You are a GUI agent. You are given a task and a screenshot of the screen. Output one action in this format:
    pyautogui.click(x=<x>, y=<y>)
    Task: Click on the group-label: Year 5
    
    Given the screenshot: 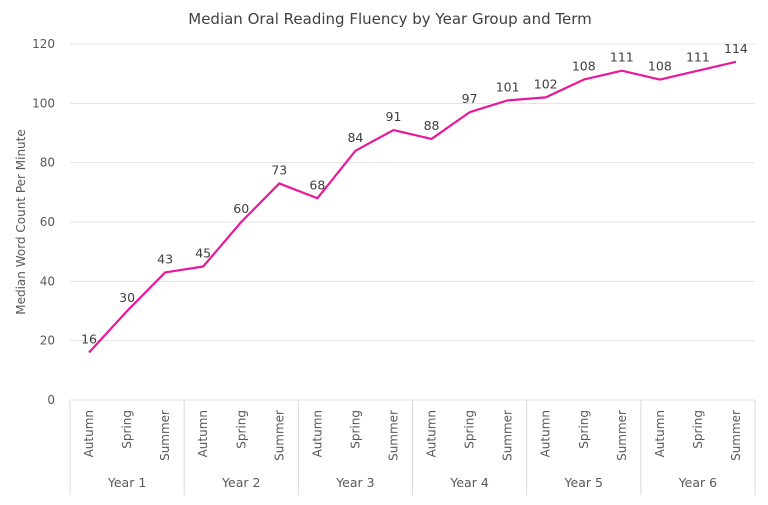 What is the action you would take?
    pyautogui.click(x=583, y=482)
    